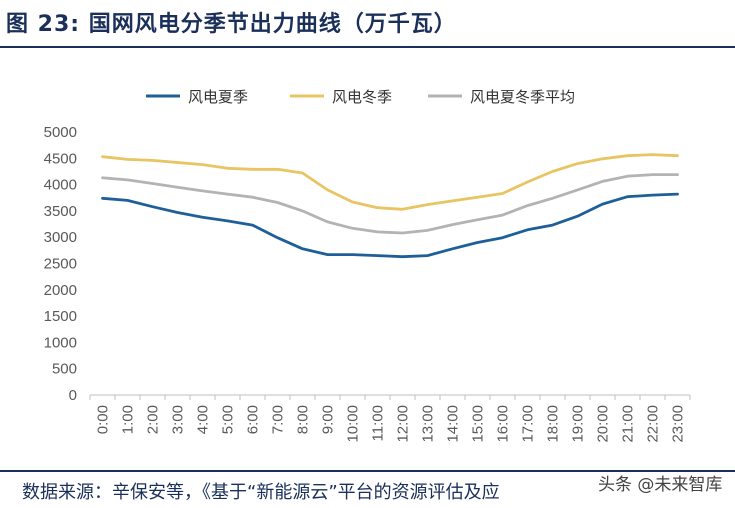 The height and width of the screenshot is (508, 735). Describe the element at coordinates (660, 485) in the screenshot. I see `watermark: 头条 @未来智库` at that location.